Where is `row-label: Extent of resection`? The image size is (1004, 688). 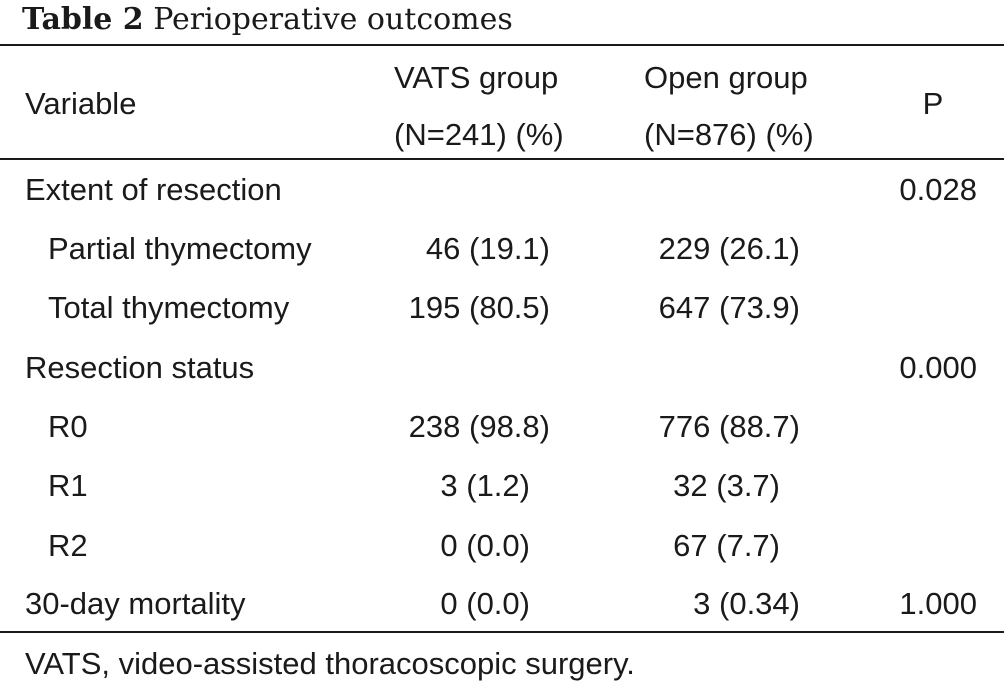
row-label: Extent of resection is located at coordinates (153, 189).